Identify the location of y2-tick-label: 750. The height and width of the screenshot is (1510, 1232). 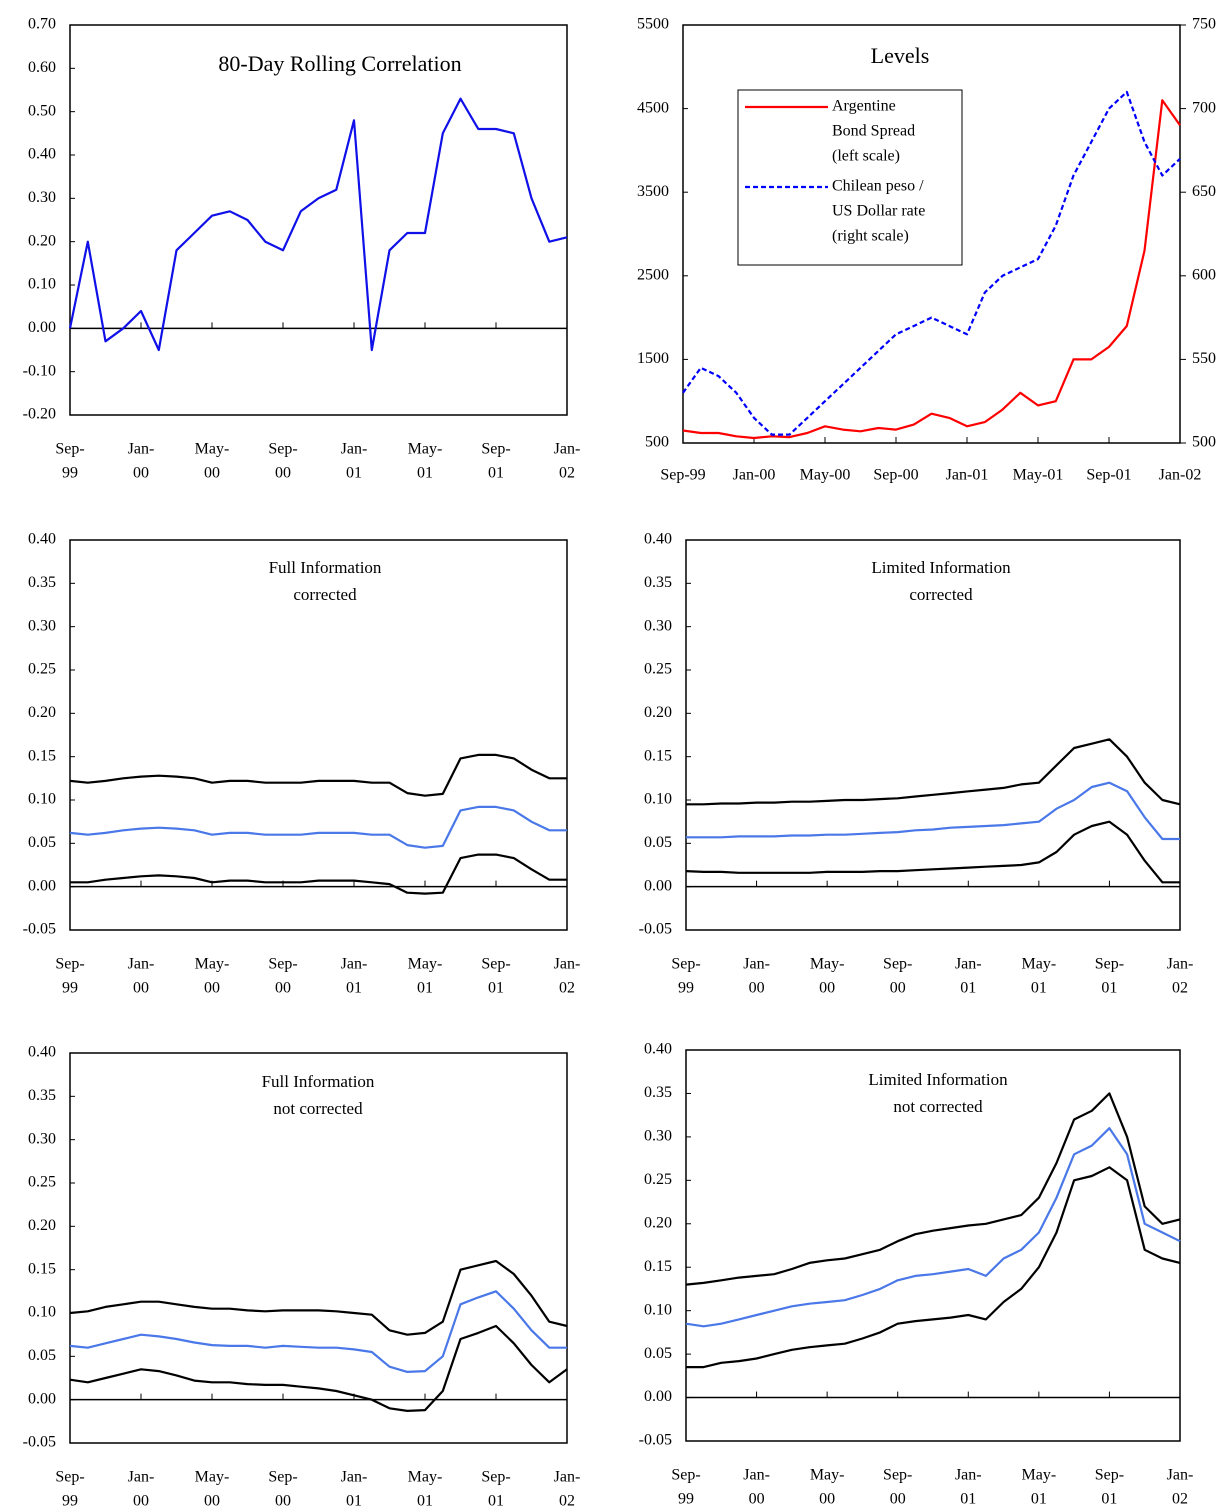
(1204, 24).